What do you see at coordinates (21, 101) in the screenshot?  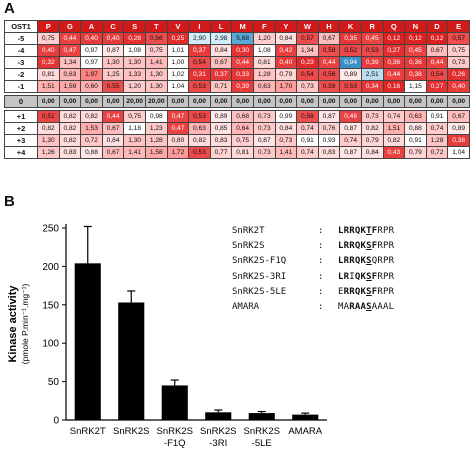 I see `heatmap-row-label: 0` at bounding box center [21, 101].